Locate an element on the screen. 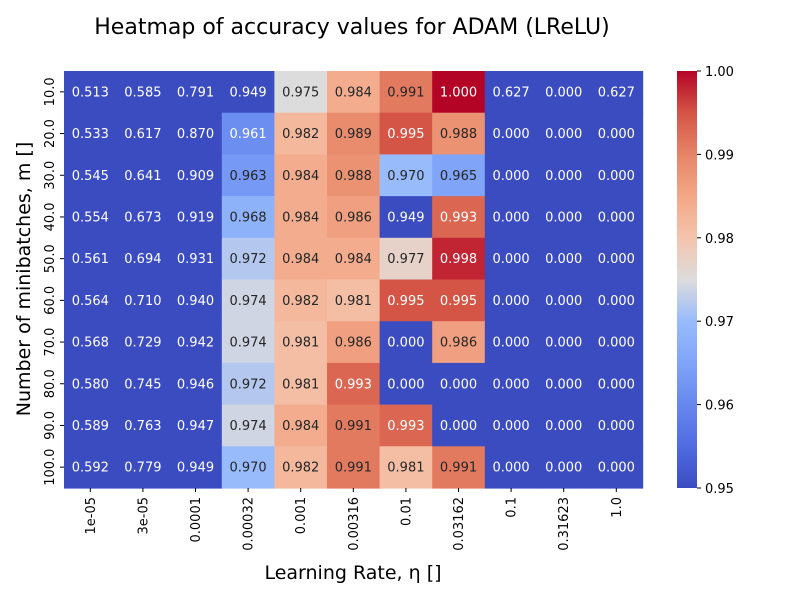 The image size is (800, 600). cell-value-label: 0.995 is located at coordinates (405, 134).